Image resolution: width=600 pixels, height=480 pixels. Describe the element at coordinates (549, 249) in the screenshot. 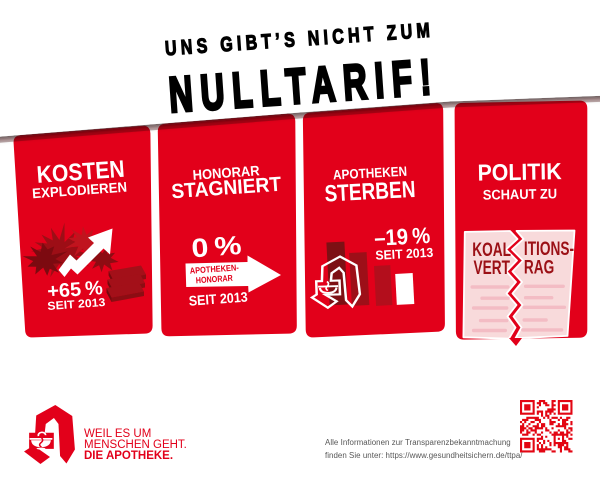

I see `svg-text: ITIONS-` at that location.